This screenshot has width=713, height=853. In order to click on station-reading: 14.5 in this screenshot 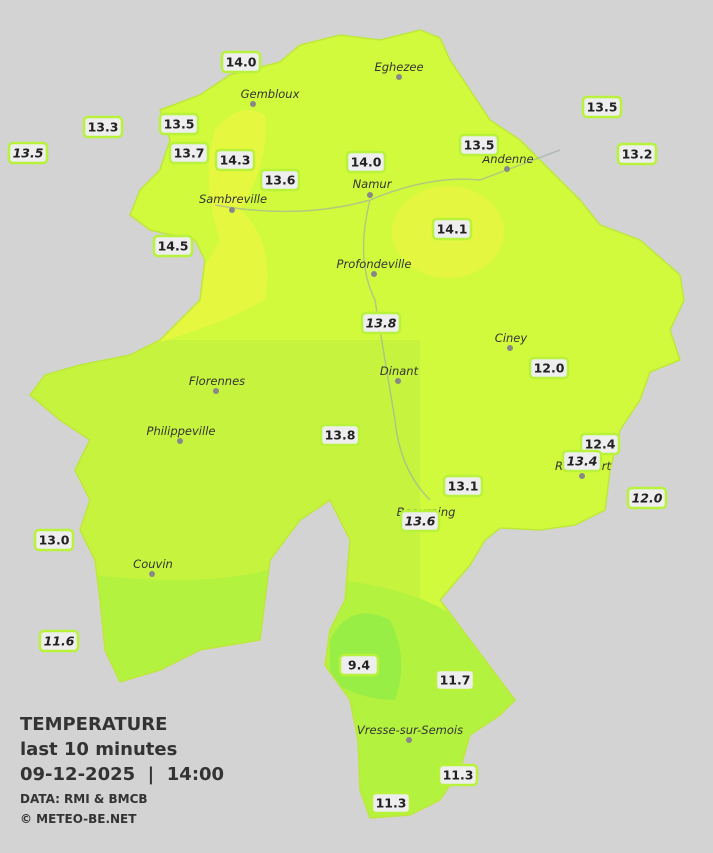, I will do `click(173, 246)`.